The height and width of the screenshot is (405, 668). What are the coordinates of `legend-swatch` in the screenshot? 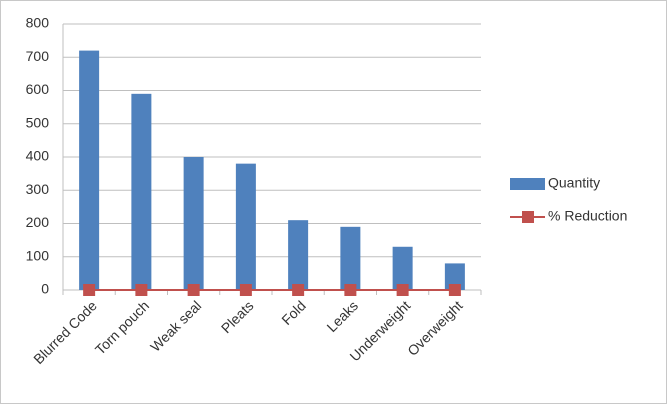 It's located at (527, 184).